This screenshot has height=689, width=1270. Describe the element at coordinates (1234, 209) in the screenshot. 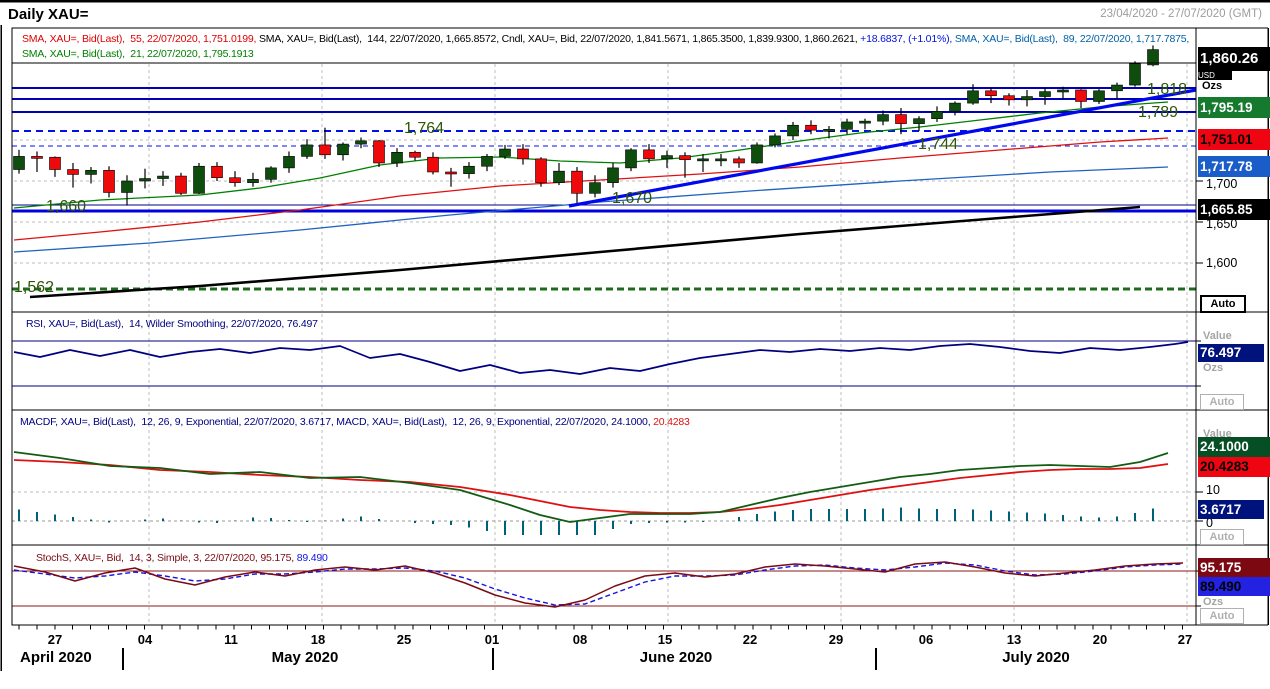

I see `sma144-price-box: 1,665.85` at that location.